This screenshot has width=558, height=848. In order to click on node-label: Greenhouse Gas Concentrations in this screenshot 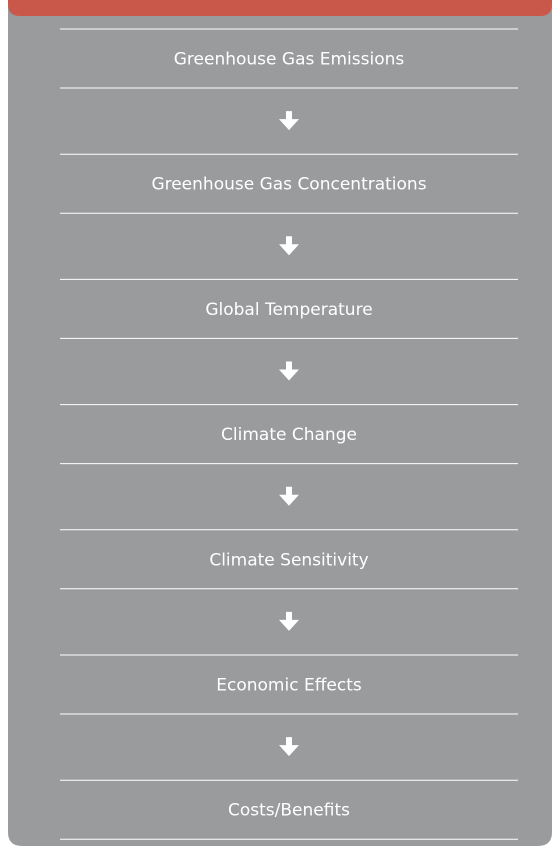, I will do `click(288, 185)`.